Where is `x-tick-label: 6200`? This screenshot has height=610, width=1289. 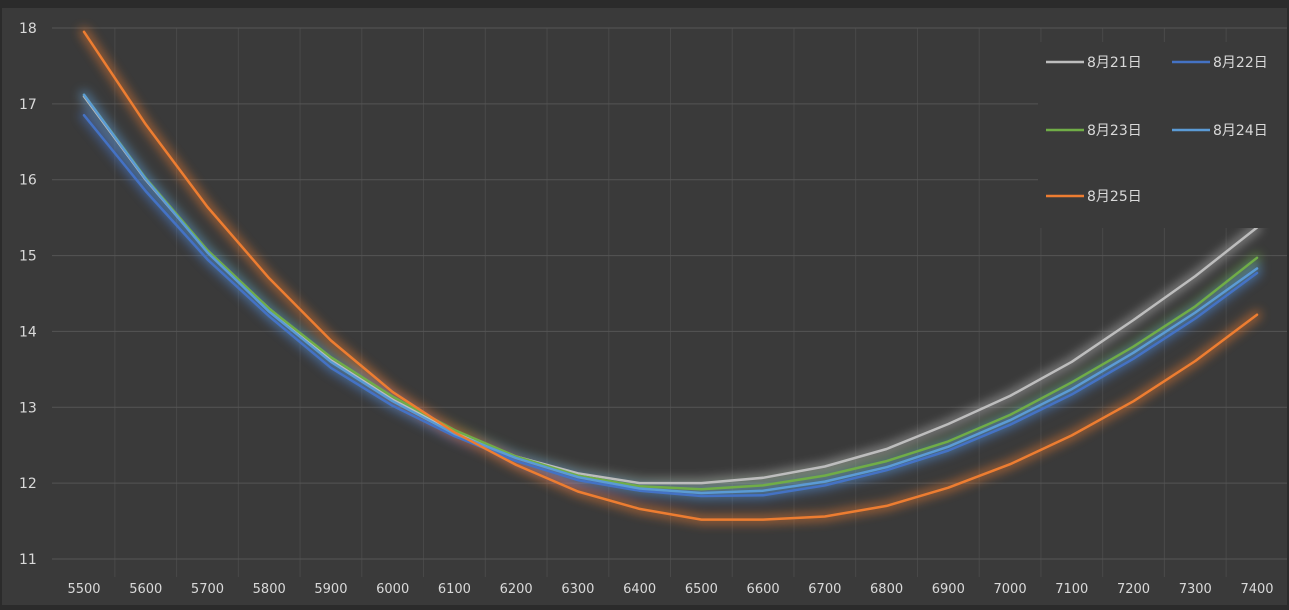 x-tick-label: 6200 is located at coordinates (516, 589).